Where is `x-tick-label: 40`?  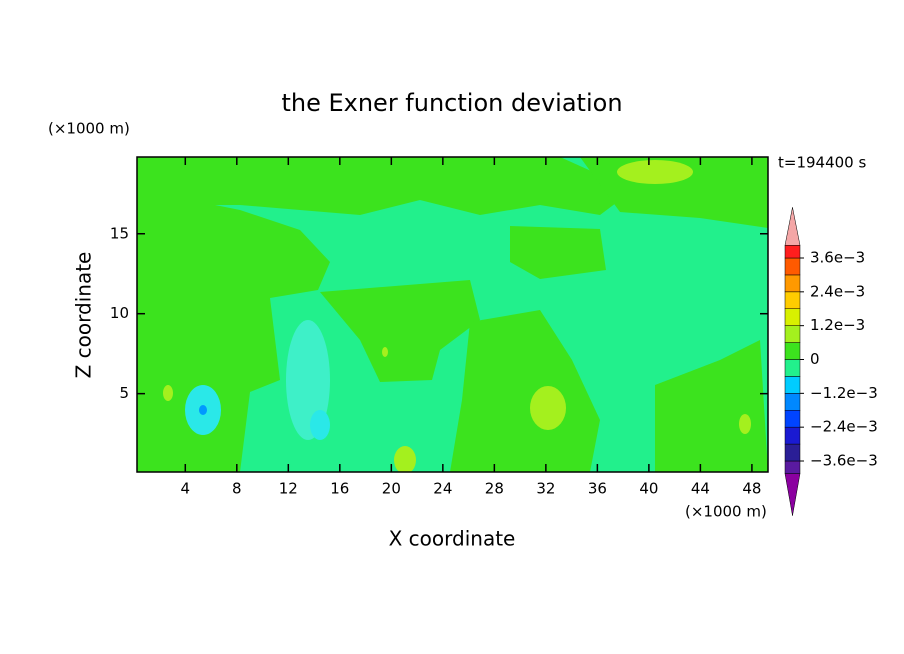
x-tick-label: 40 is located at coordinates (648, 489).